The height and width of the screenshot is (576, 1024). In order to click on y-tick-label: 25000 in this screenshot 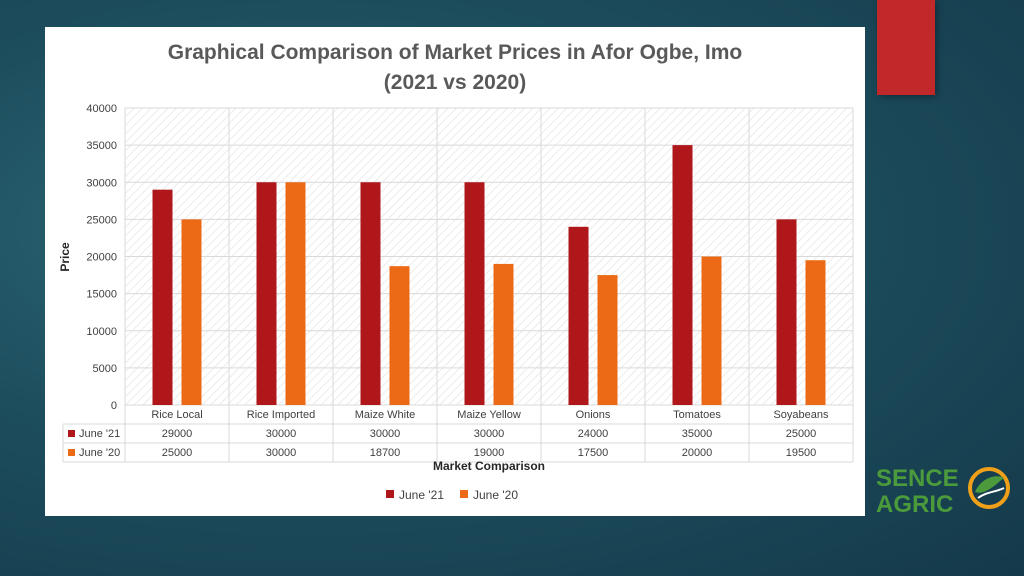, I will do `click(101, 220)`.